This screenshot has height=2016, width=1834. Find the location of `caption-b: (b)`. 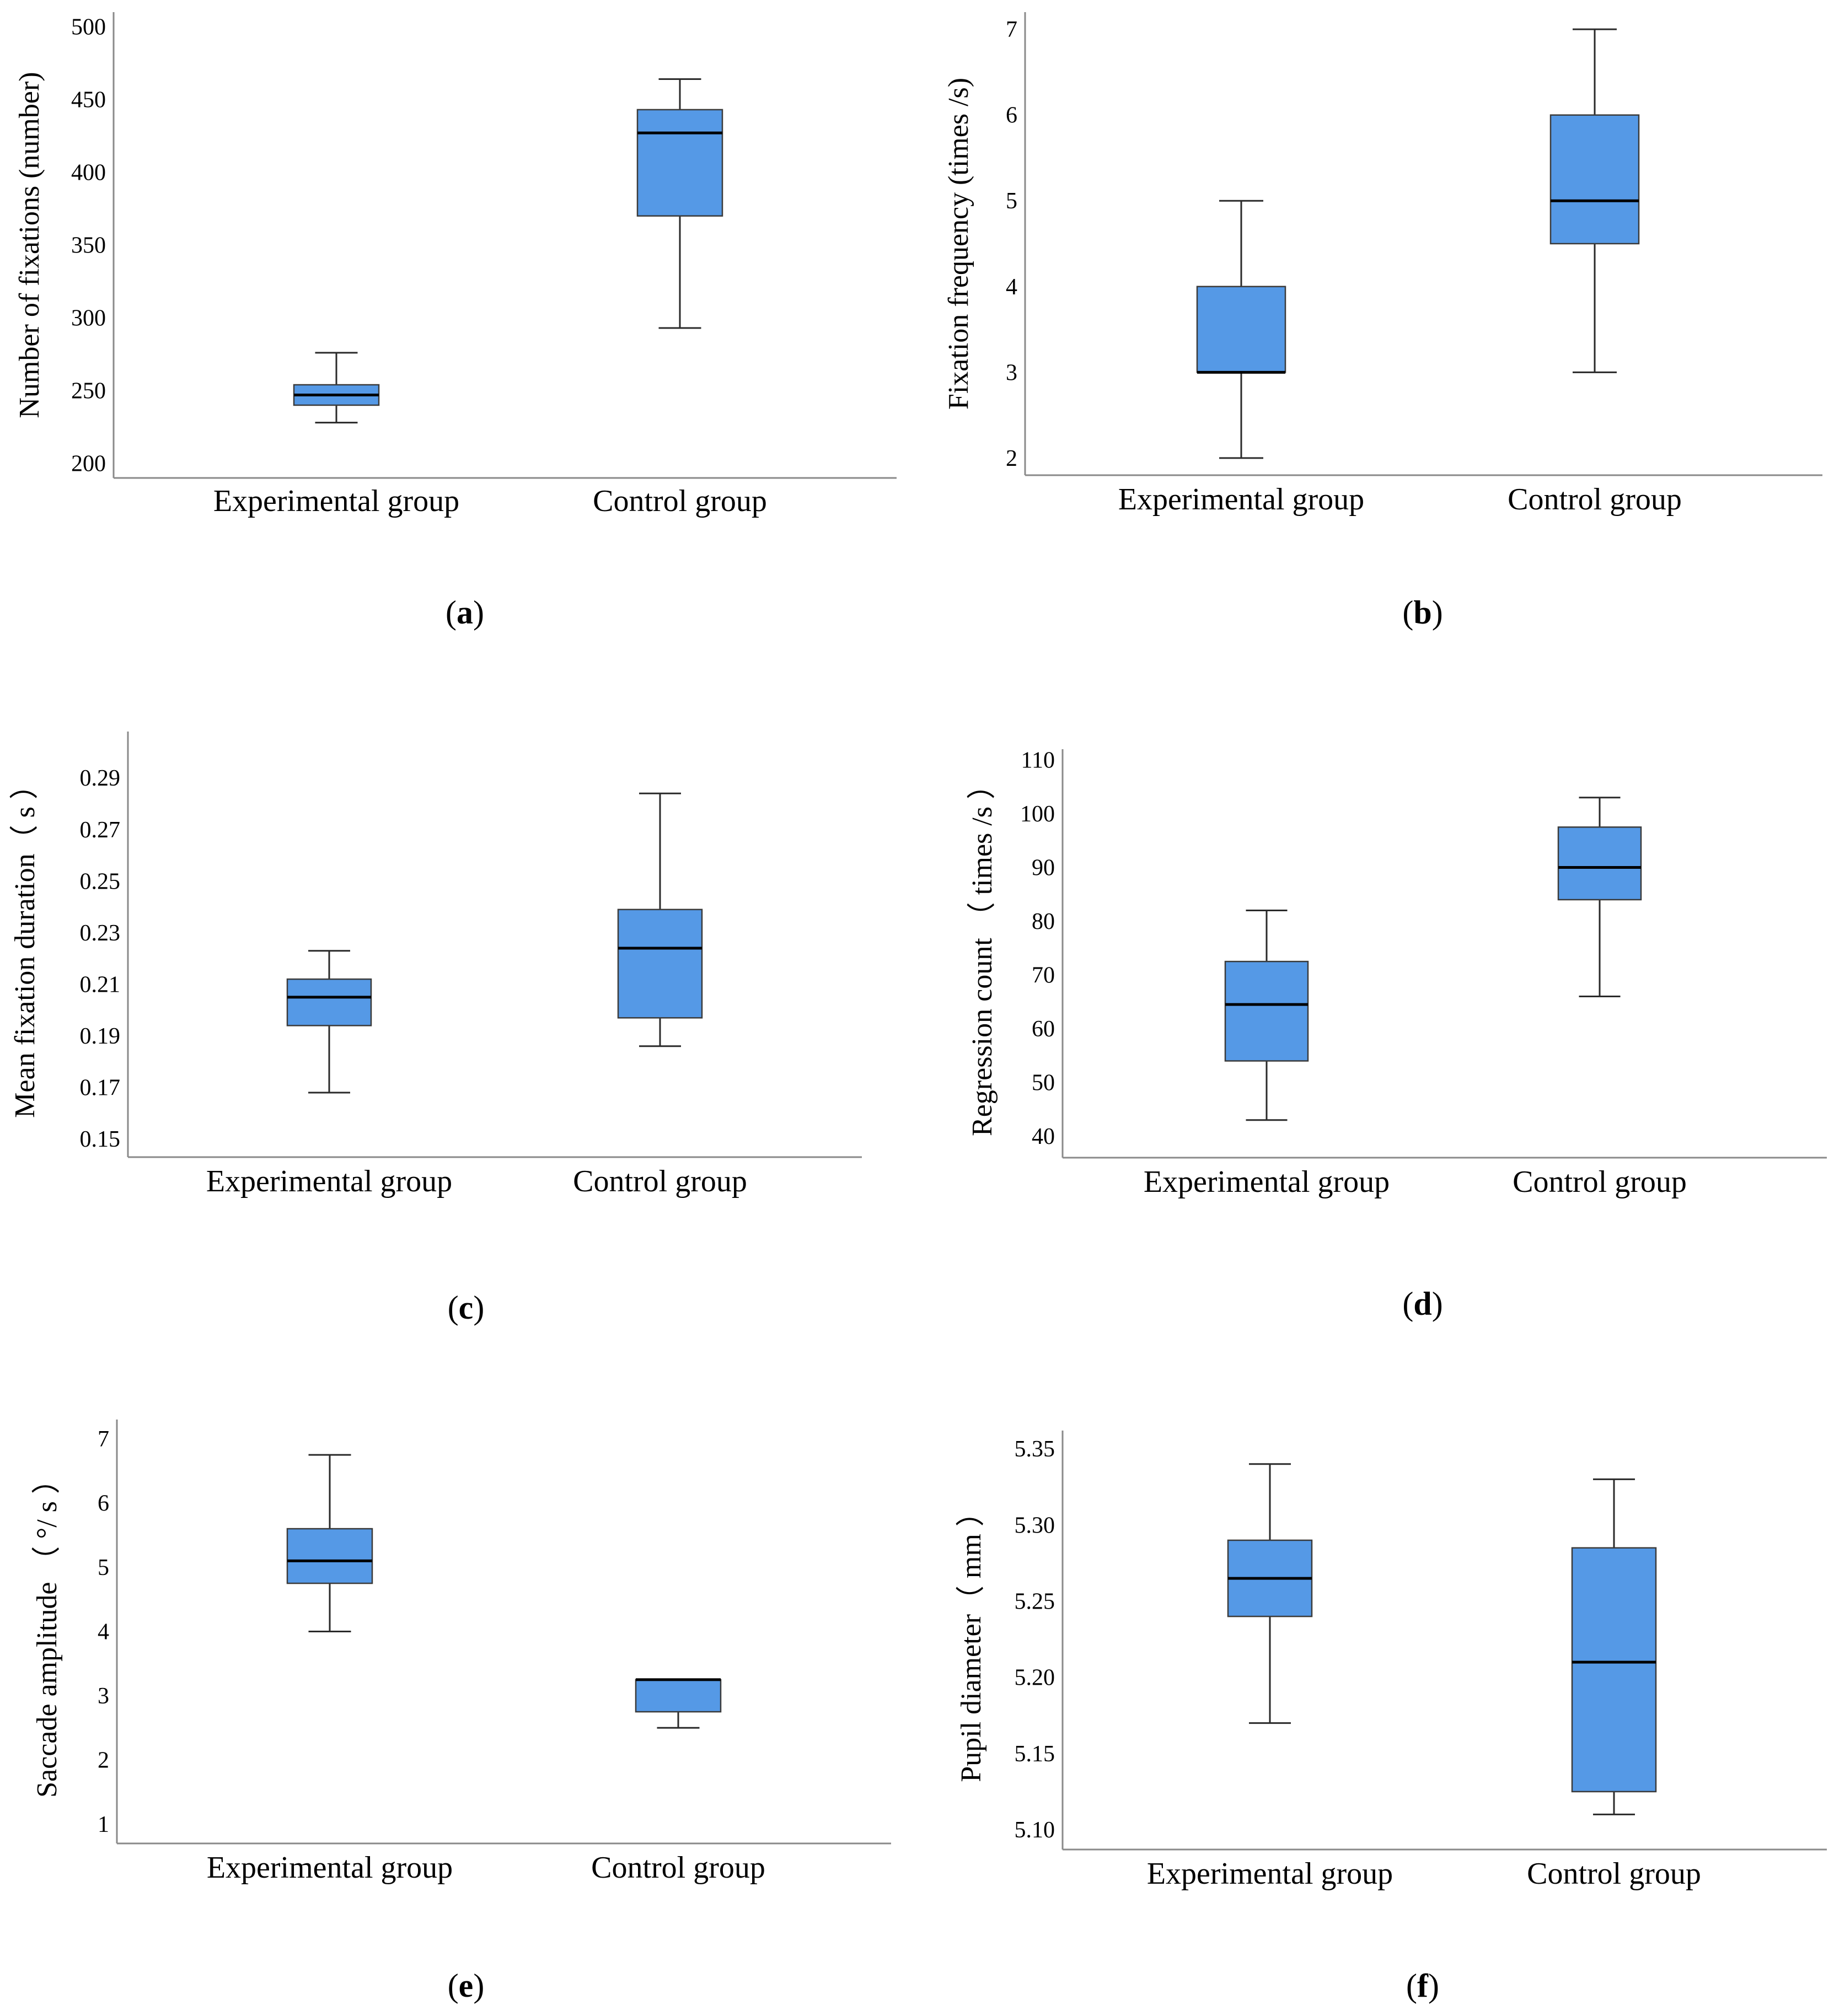

caption-b: (b) is located at coordinates (1423, 613).